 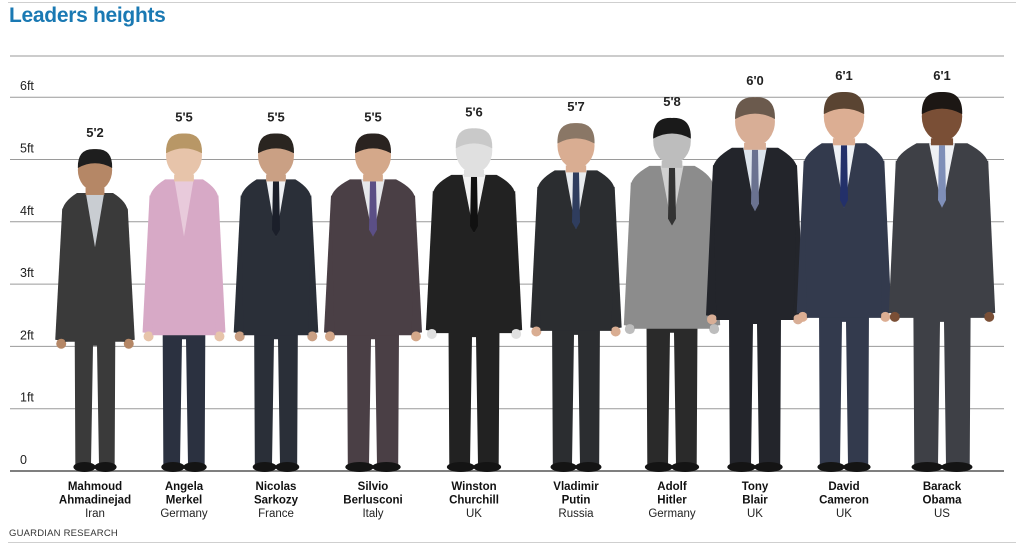 I want to click on leader-country: Iran, so click(x=95, y=514).